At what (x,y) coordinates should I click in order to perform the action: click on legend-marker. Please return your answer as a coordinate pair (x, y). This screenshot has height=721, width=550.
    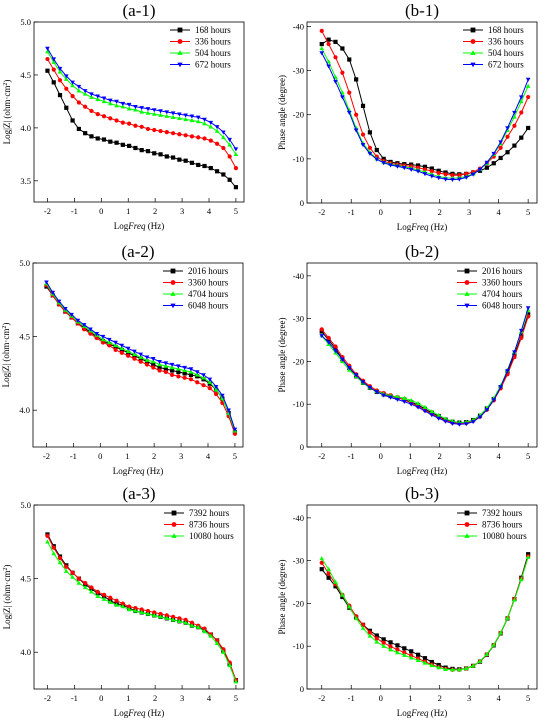
    Looking at the image, I should click on (174, 524).